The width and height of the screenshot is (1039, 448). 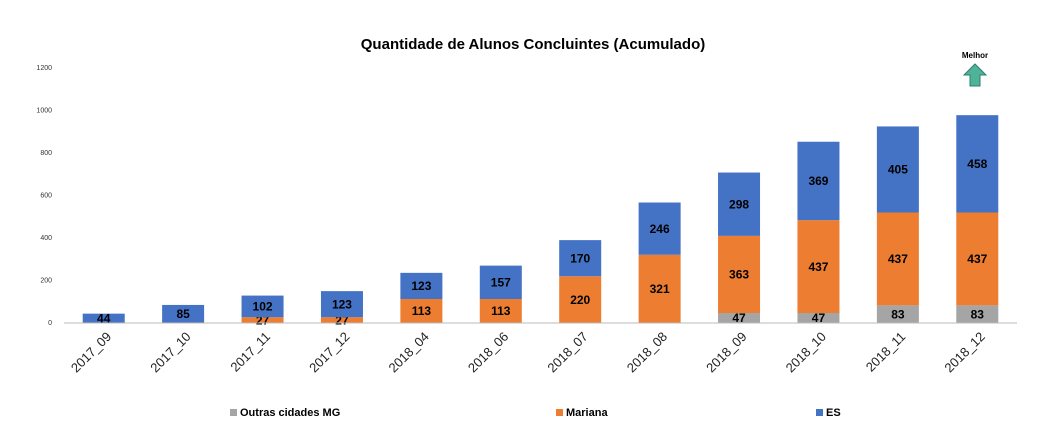 I want to click on legend-label: ES, so click(x=833, y=413).